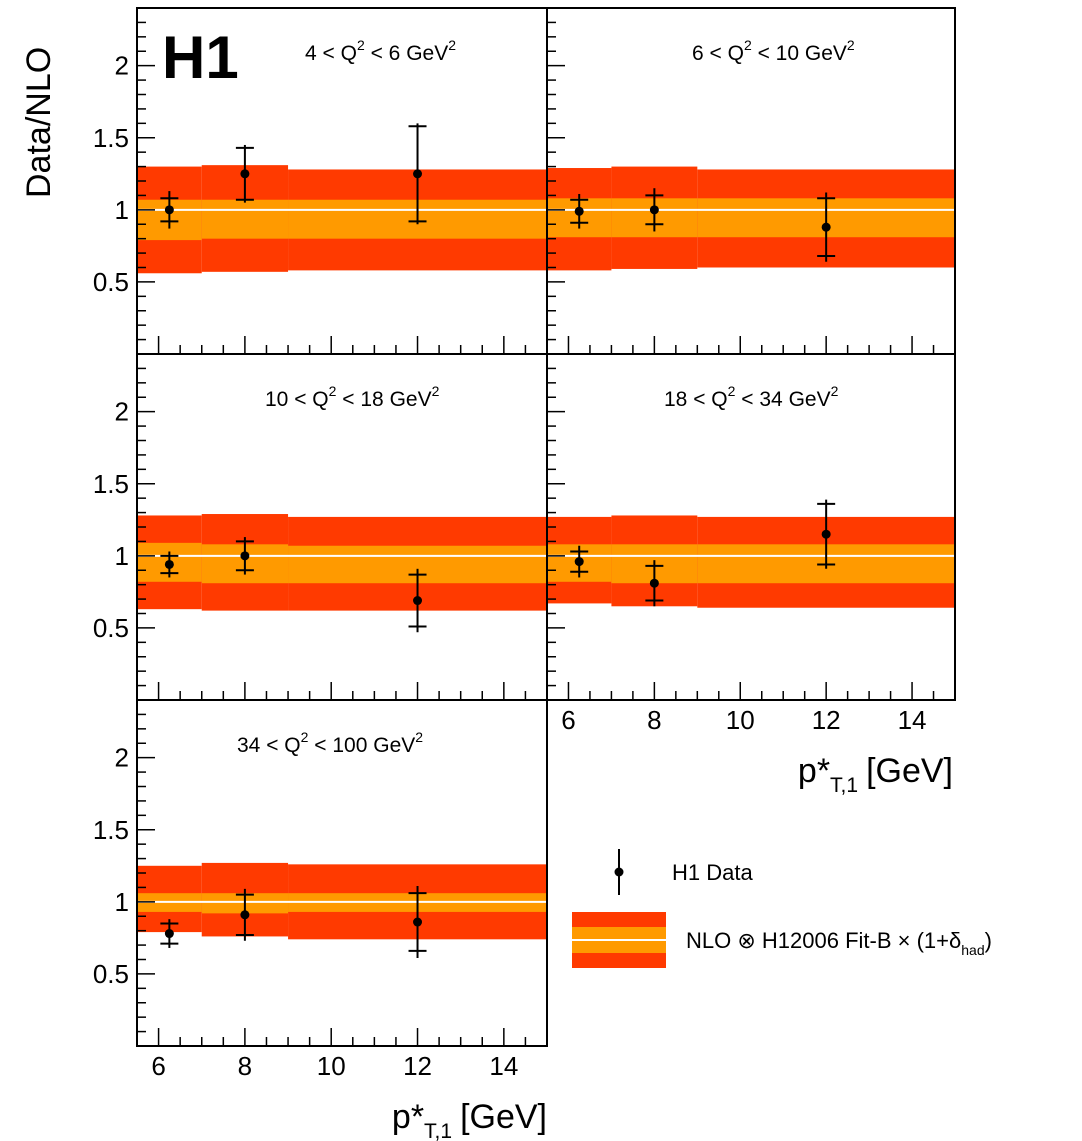 The height and width of the screenshot is (1141, 1082). I want to click on panel-q2-label: 18 < Q2 < 34 GeV2, so click(751, 397).